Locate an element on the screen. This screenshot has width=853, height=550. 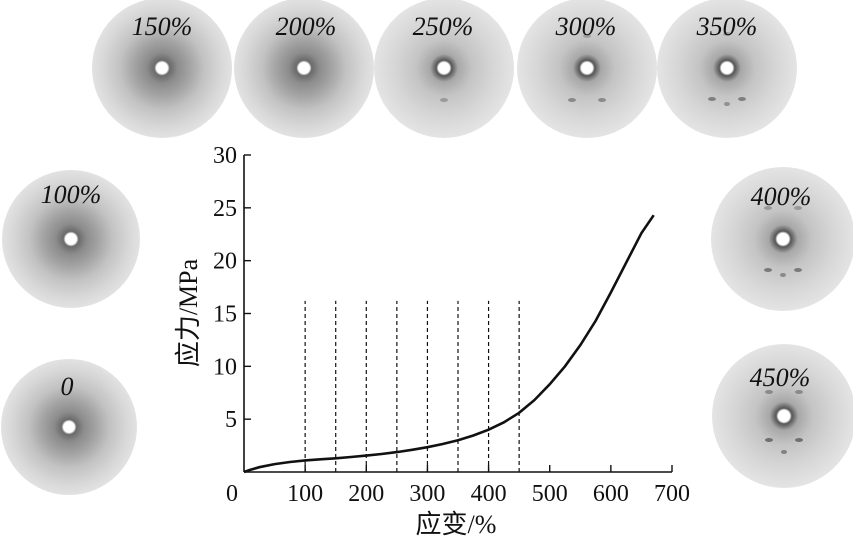
pattern-200: 200% is located at coordinates (304, 69).